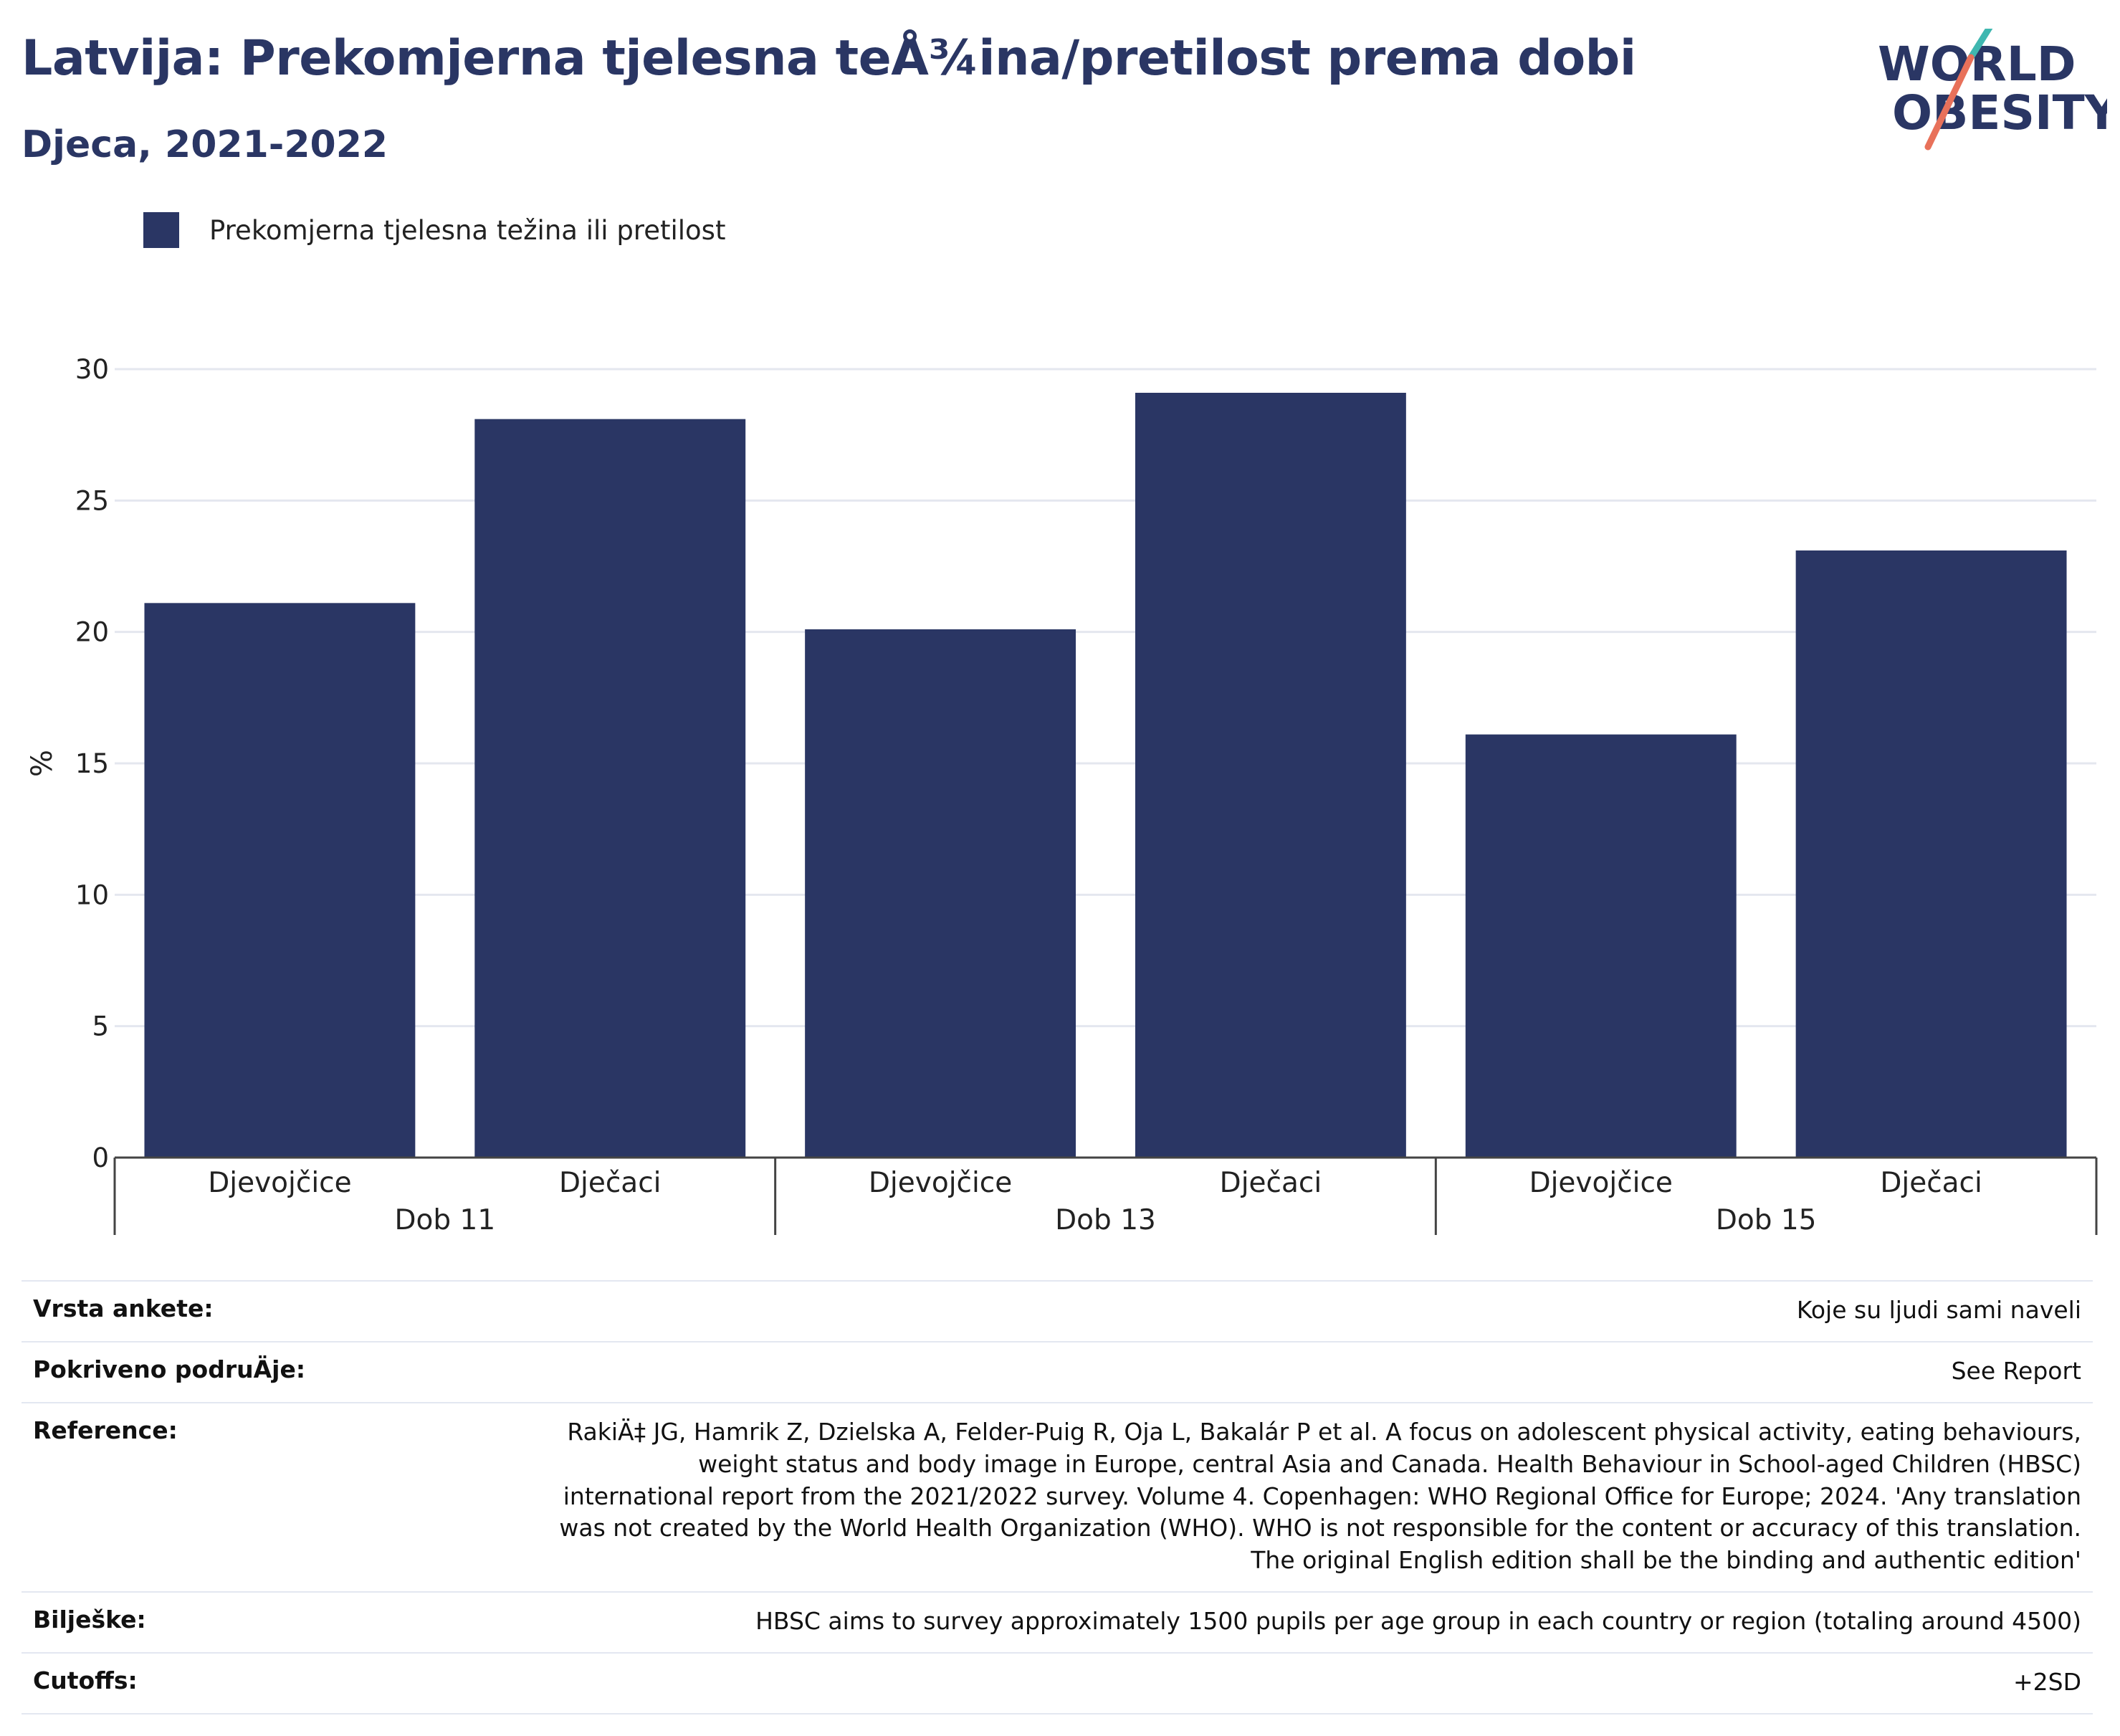 This screenshot has height=1736, width=2120. Describe the element at coordinates (2000, 112) in the screenshot. I see `logo-line2: OBESITY` at that location.